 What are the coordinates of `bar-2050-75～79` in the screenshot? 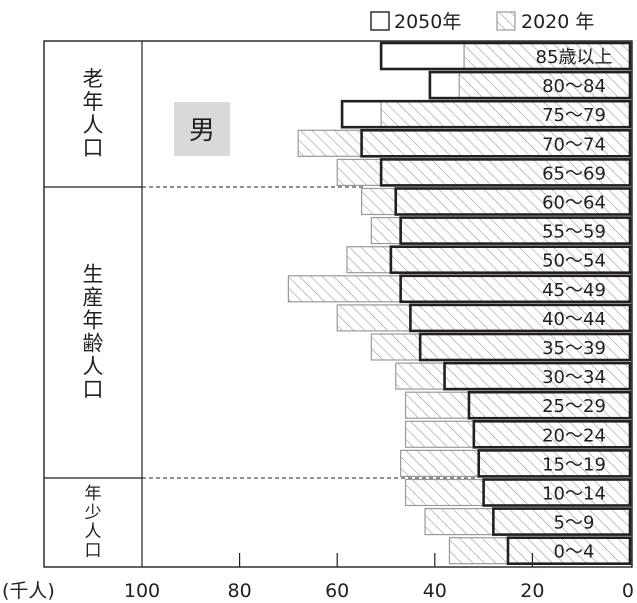 It's located at (486, 114).